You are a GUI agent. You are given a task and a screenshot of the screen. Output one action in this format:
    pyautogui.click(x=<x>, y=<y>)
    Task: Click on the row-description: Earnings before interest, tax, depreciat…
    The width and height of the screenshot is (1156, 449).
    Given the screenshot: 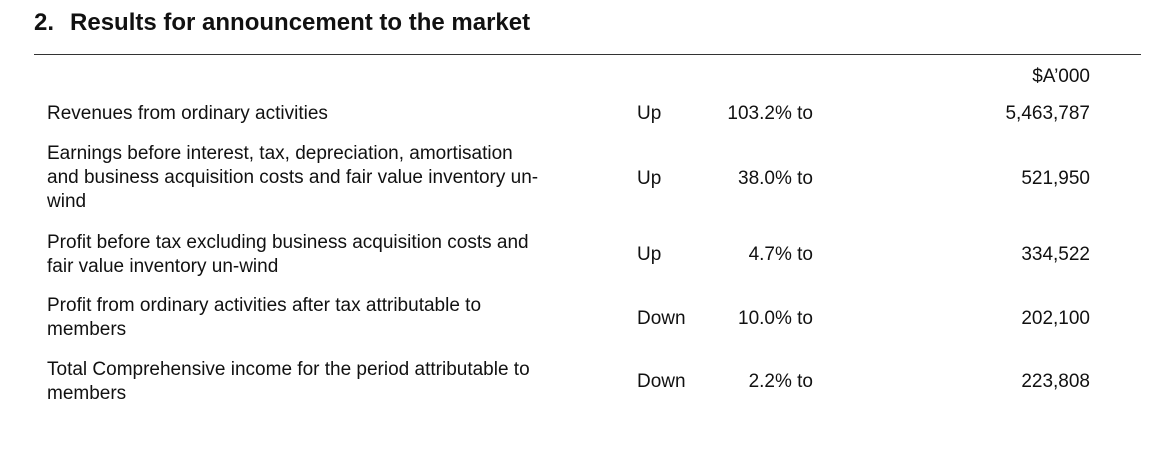 What is the action you would take?
    pyautogui.click(x=332, y=178)
    